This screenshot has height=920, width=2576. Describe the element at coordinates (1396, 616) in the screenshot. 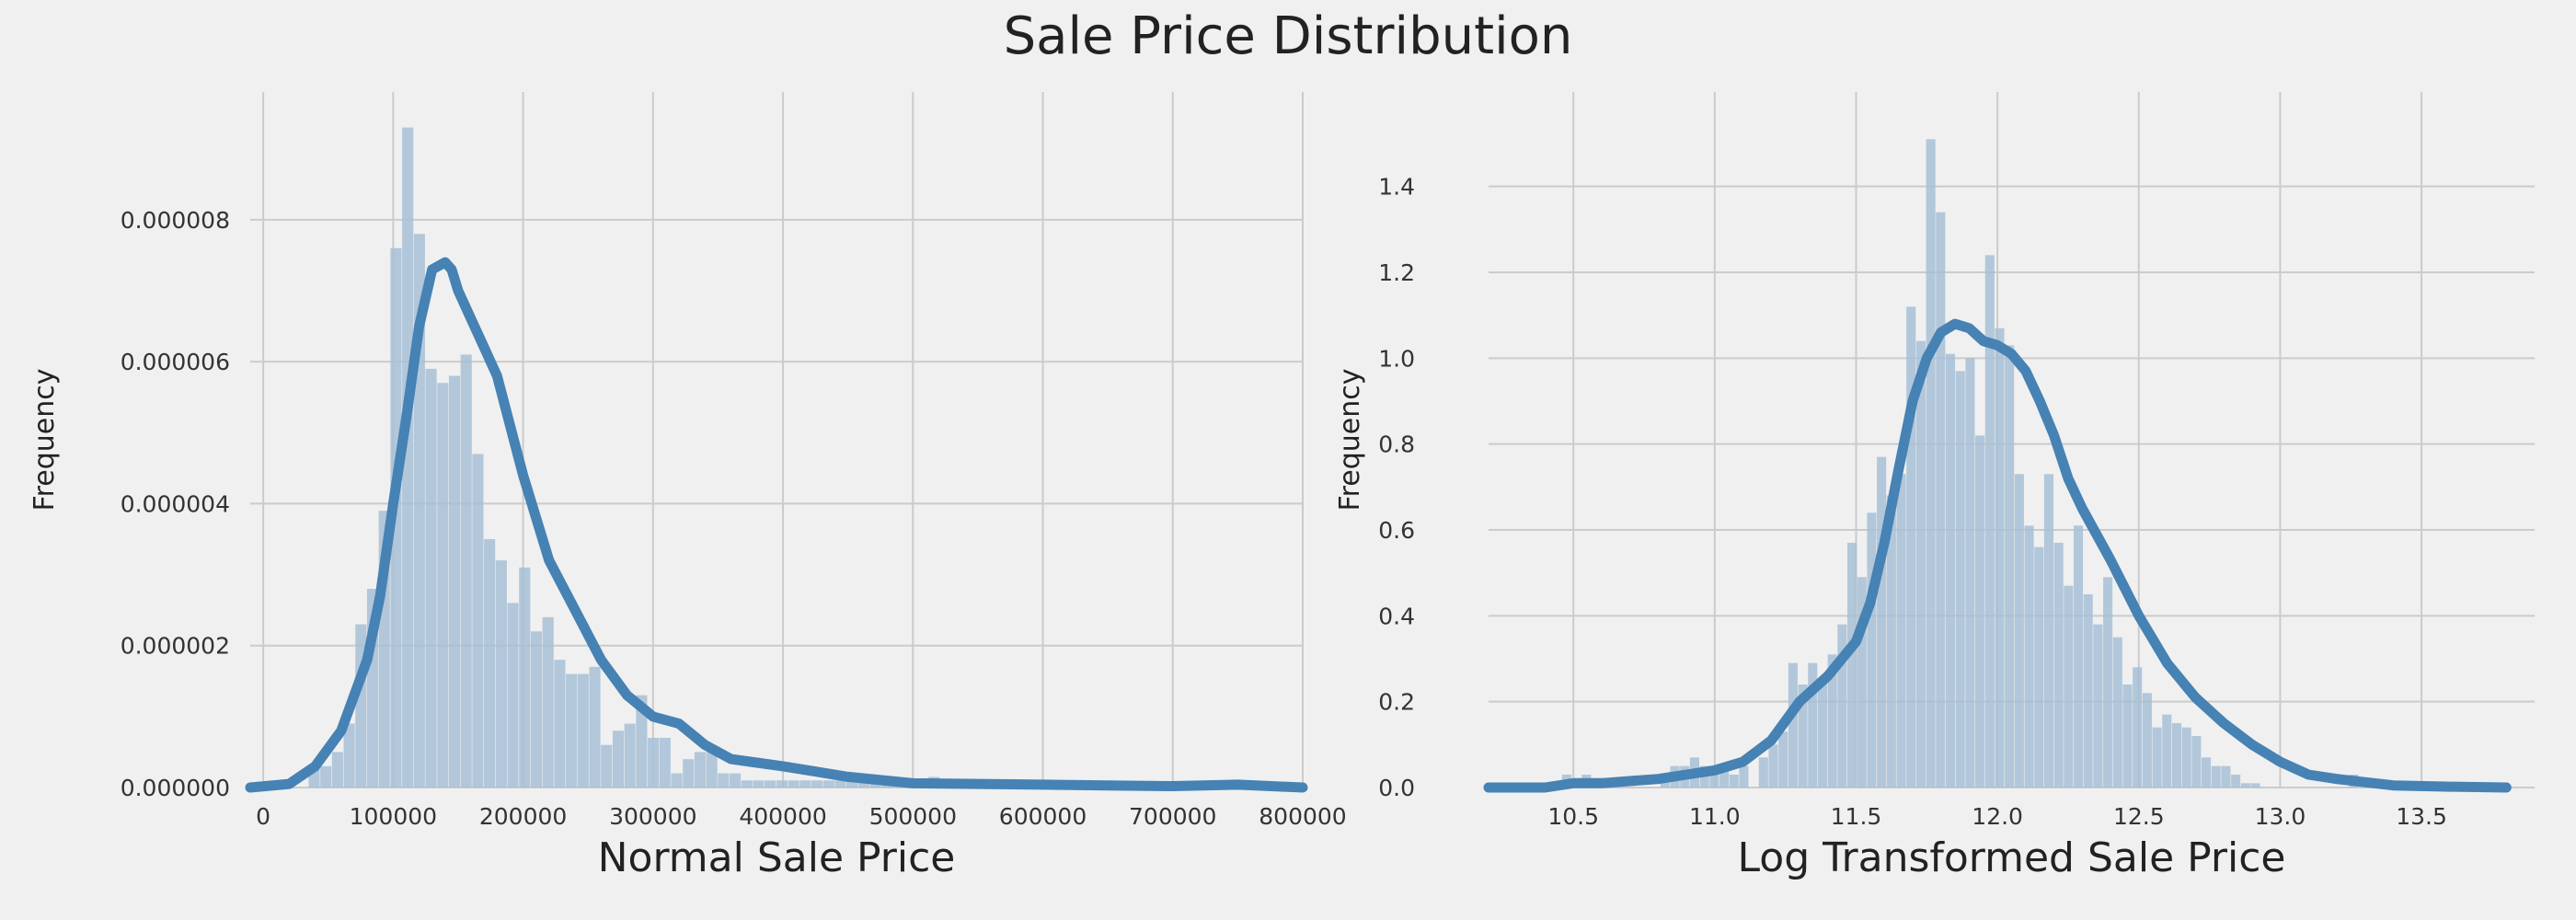

I see `y-tick-label: 0.4` at that location.